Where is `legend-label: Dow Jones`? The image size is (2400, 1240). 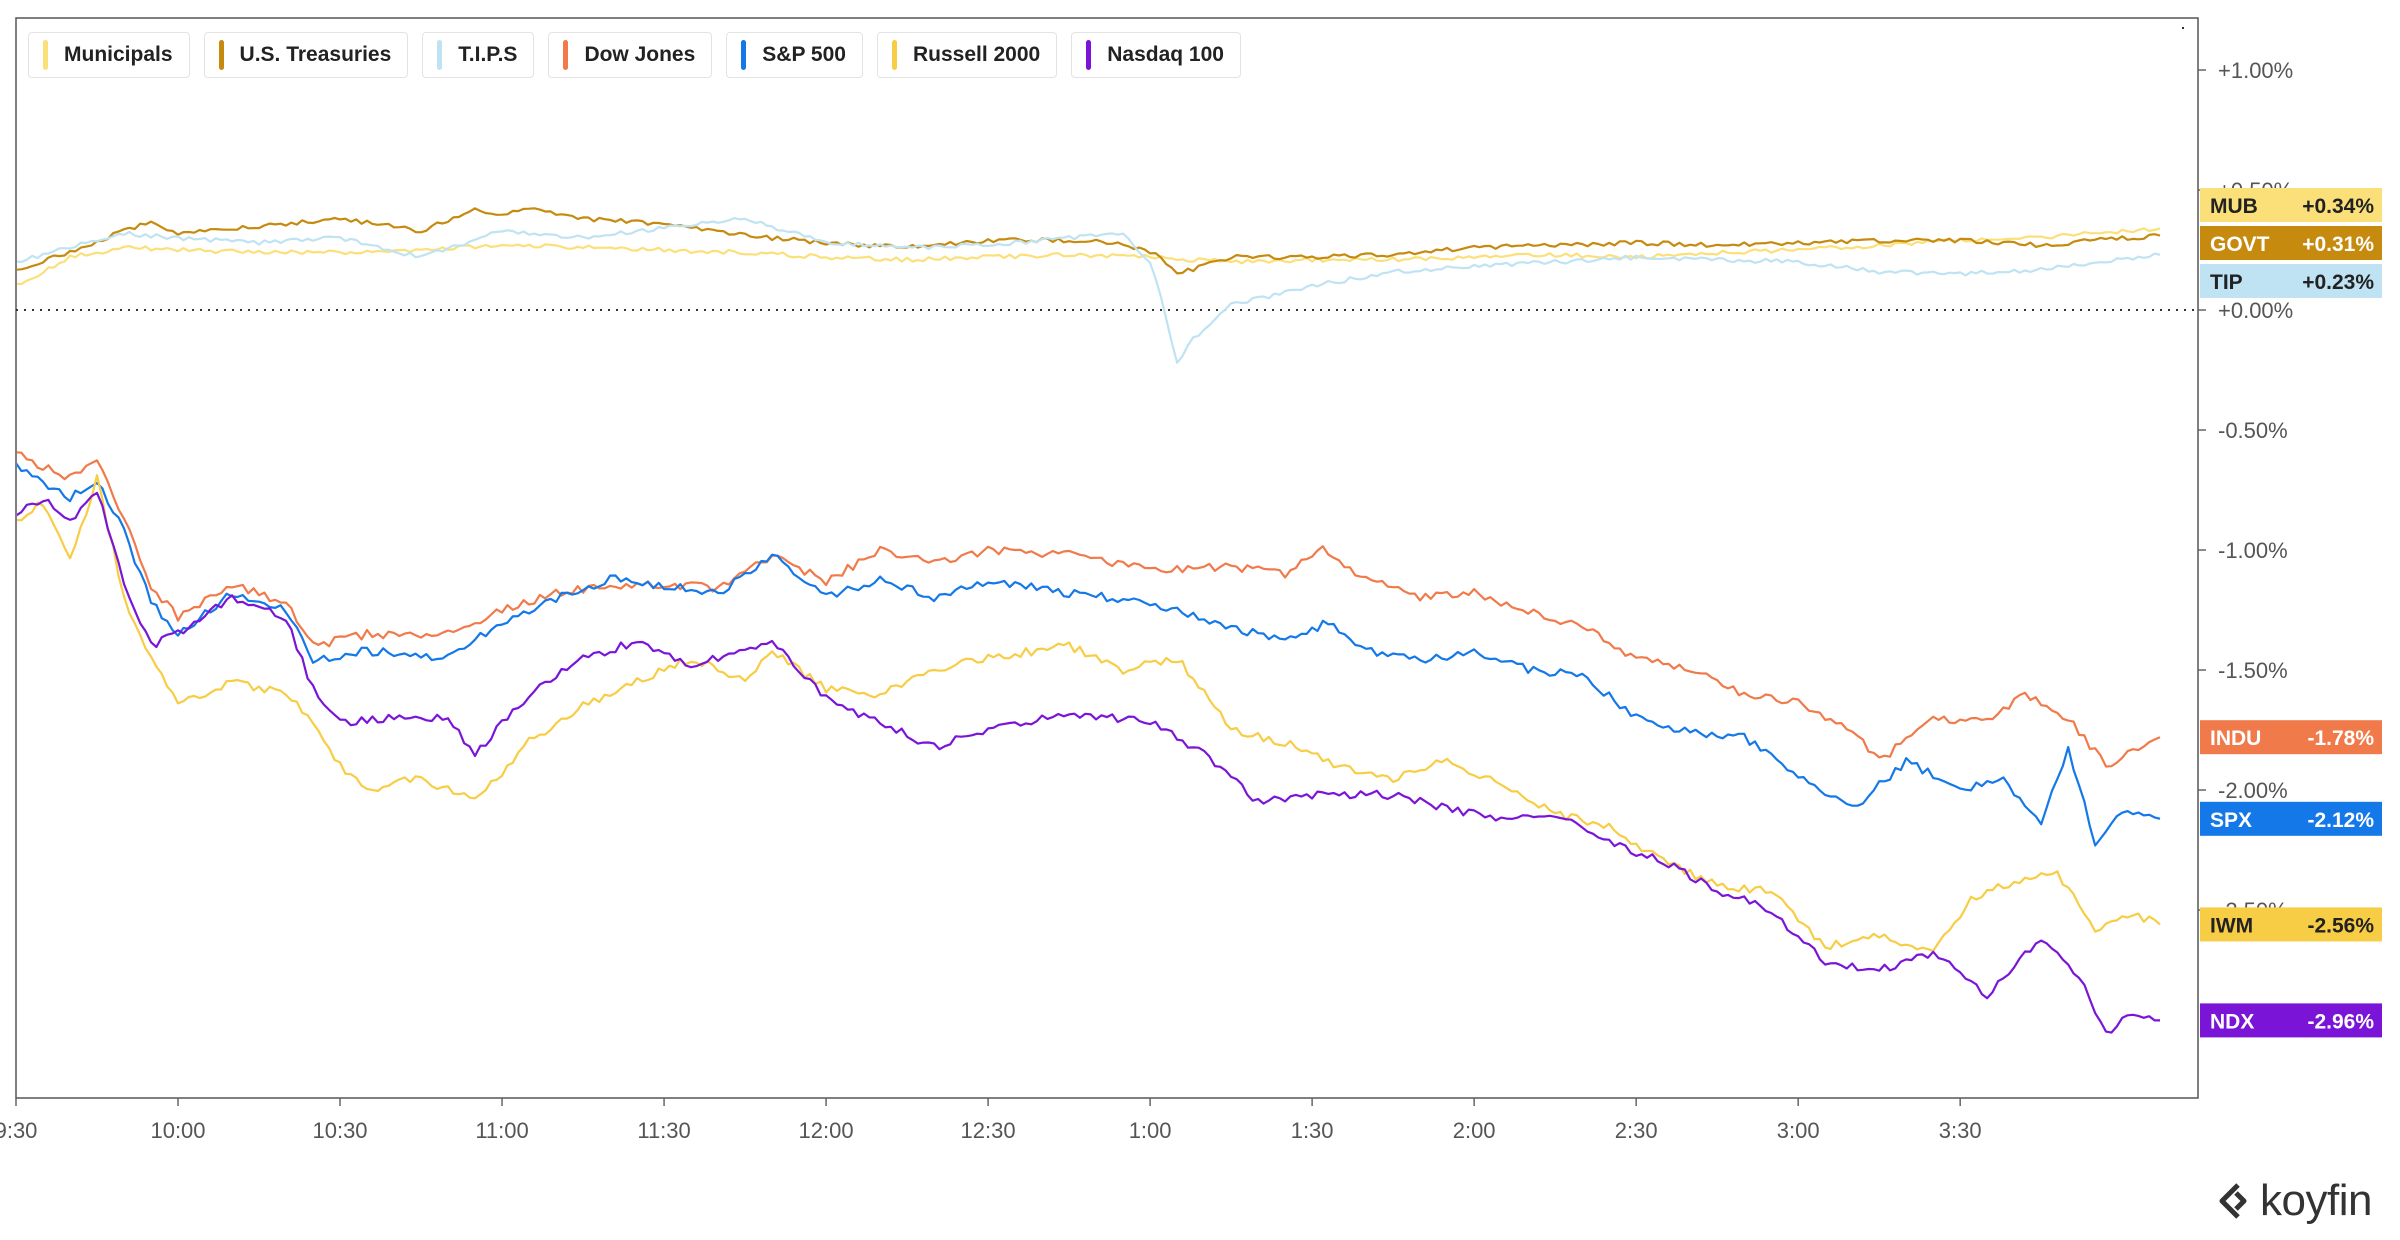
legend-label: Dow Jones is located at coordinates (640, 54).